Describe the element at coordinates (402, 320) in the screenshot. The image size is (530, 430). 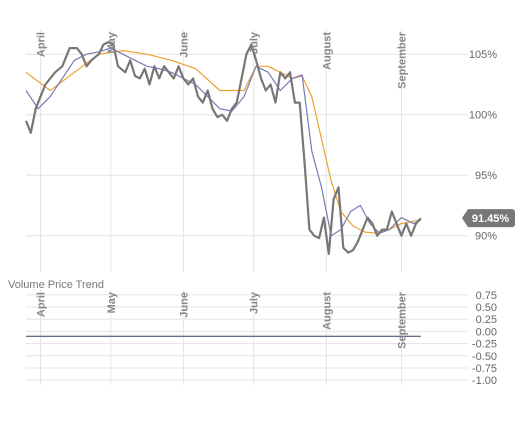
I see `indicator-month-label: September` at that location.